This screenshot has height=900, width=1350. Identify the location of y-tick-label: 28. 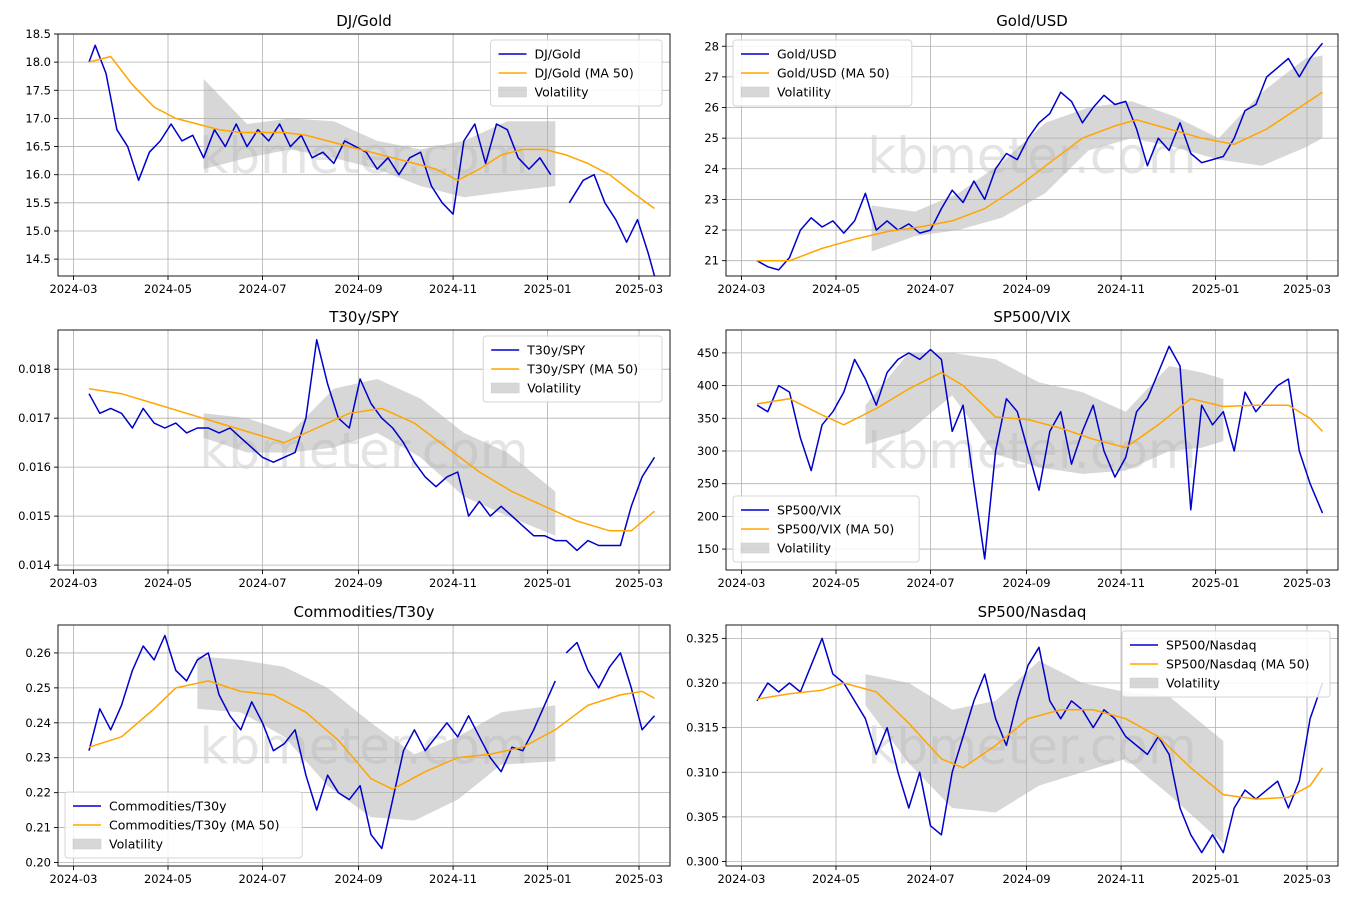
(711, 46).